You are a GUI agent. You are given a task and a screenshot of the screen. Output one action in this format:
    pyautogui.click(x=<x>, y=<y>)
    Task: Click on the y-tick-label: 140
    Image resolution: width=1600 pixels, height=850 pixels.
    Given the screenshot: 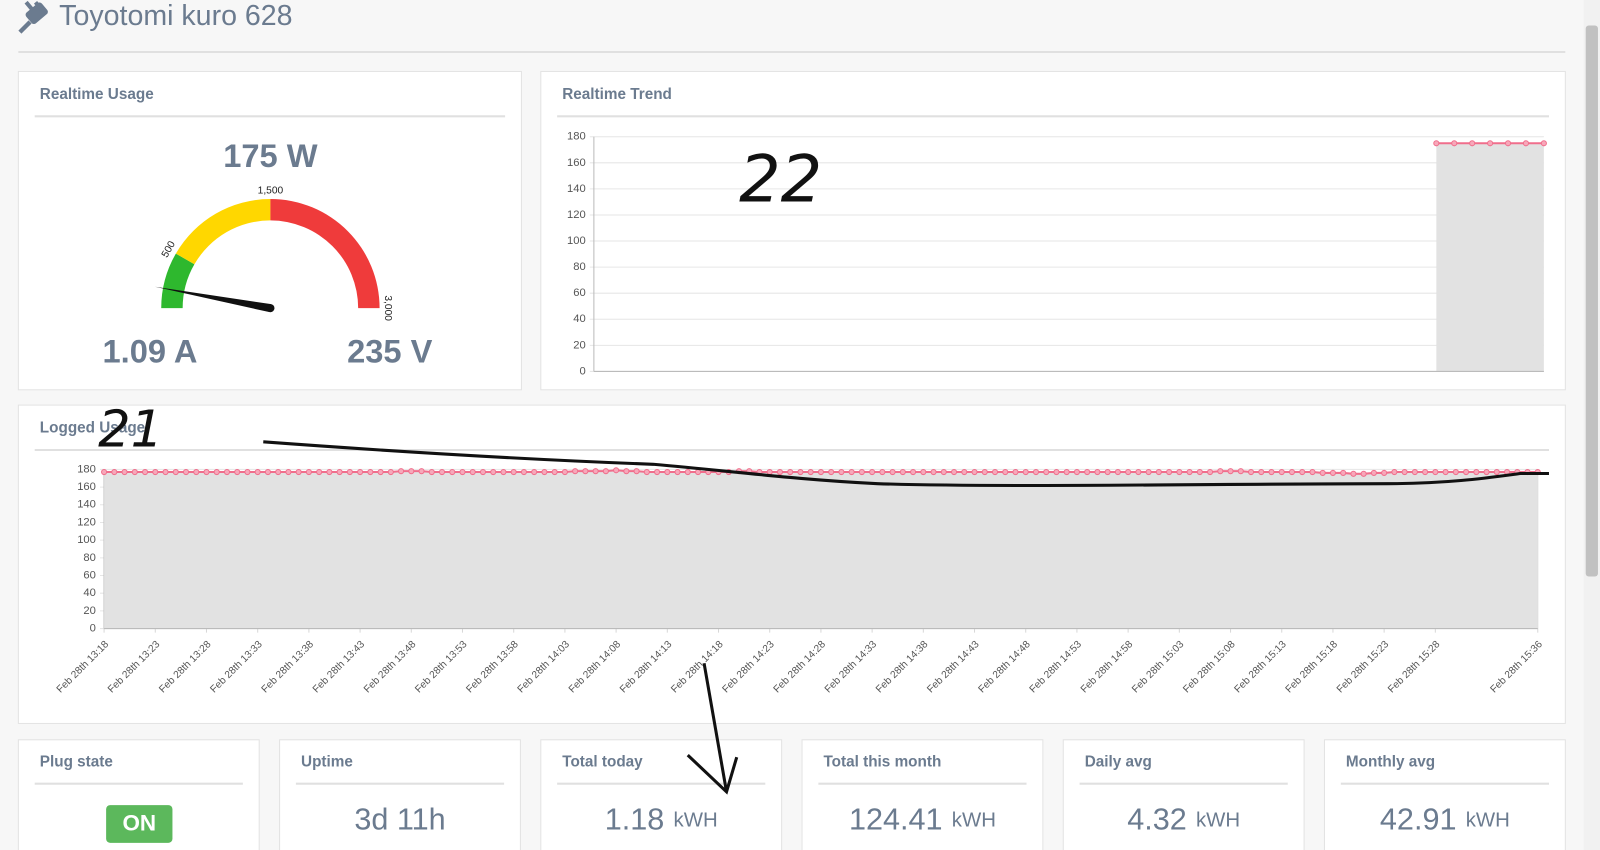 What is the action you would take?
    pyautogui.click(x=576, y=189)
    